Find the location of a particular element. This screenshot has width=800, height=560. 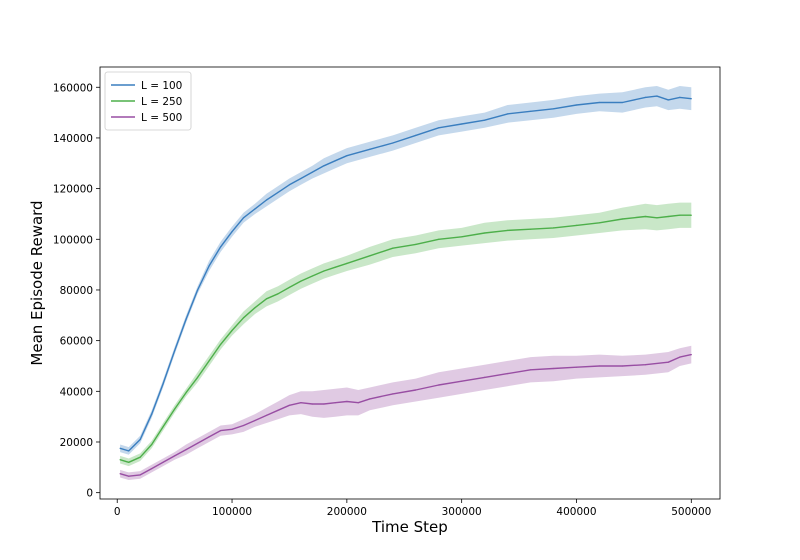

x-tick-label: 100000 is located at coordinates (232, 512).